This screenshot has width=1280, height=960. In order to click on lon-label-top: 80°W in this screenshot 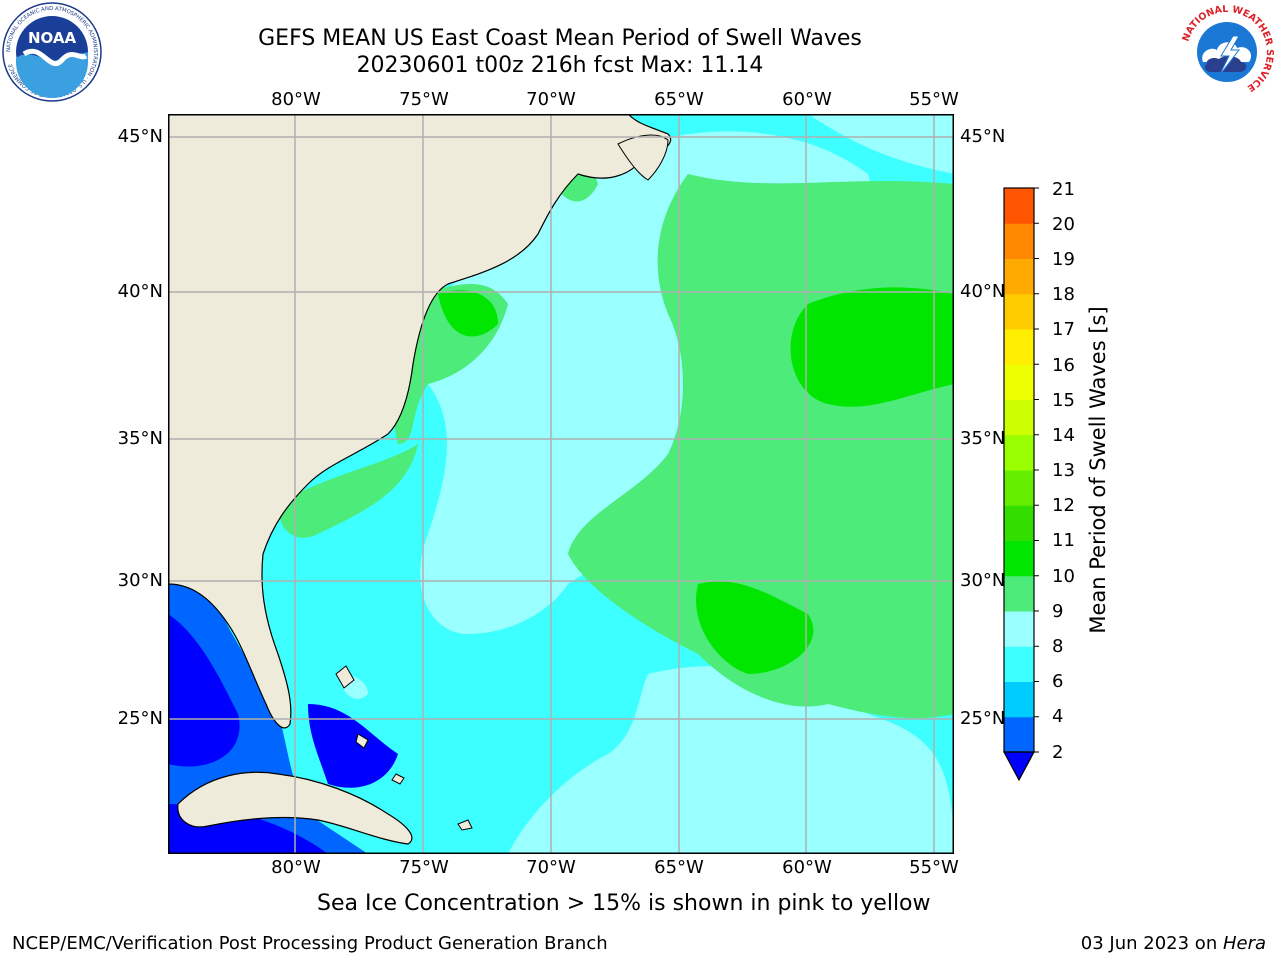, I will do `click(296, 99)`.